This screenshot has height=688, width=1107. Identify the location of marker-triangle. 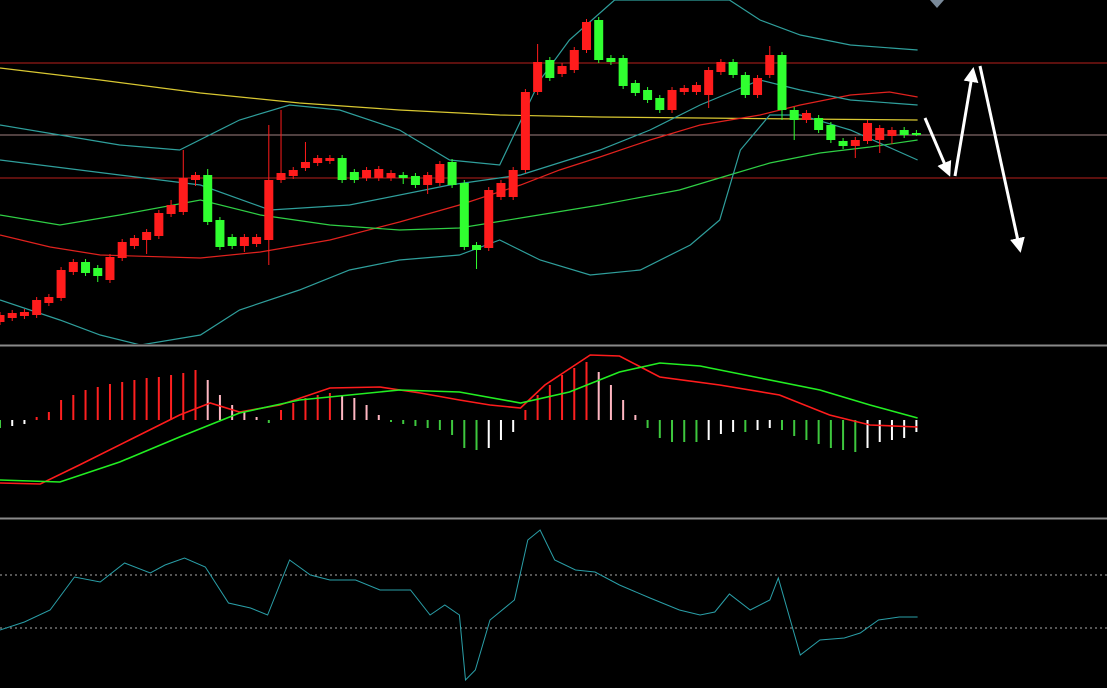
(937, 4).